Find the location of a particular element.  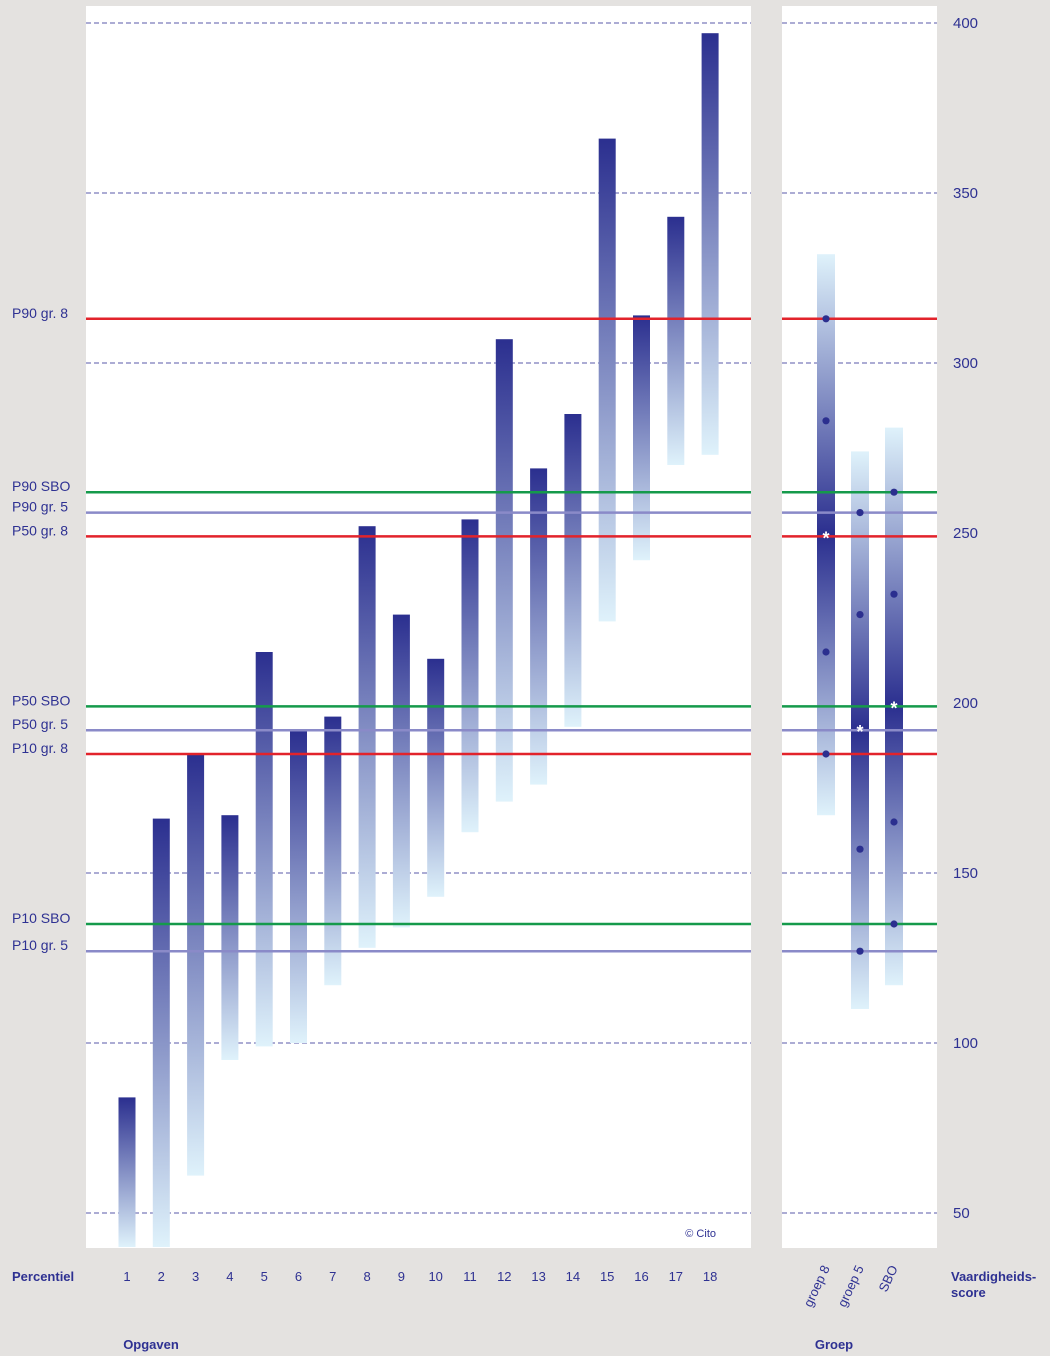

item-label-1: 1 is located at coordinates (126, 1276).